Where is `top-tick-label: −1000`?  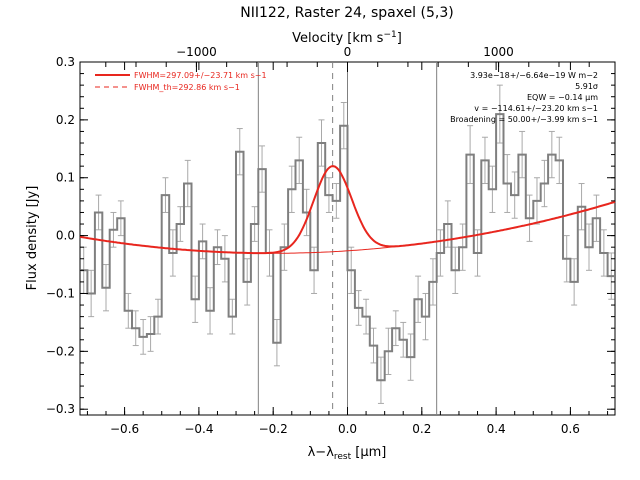
top-tick-label: −1000 is located at coordinates (196, 52).